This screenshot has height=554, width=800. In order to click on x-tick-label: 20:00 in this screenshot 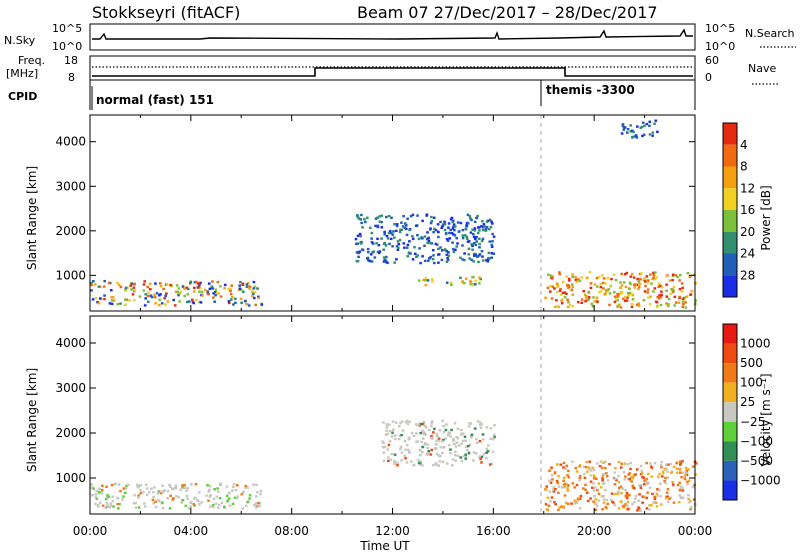, I will do `click(594, 531)`.